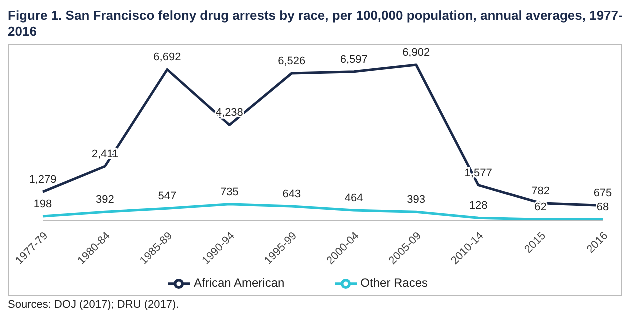 The height and width of the screenshot is (330, 640). What do you see at coordinates (43, 204) in the screenshot?
I see `data-label: 198` at bounding box center [43, 204].